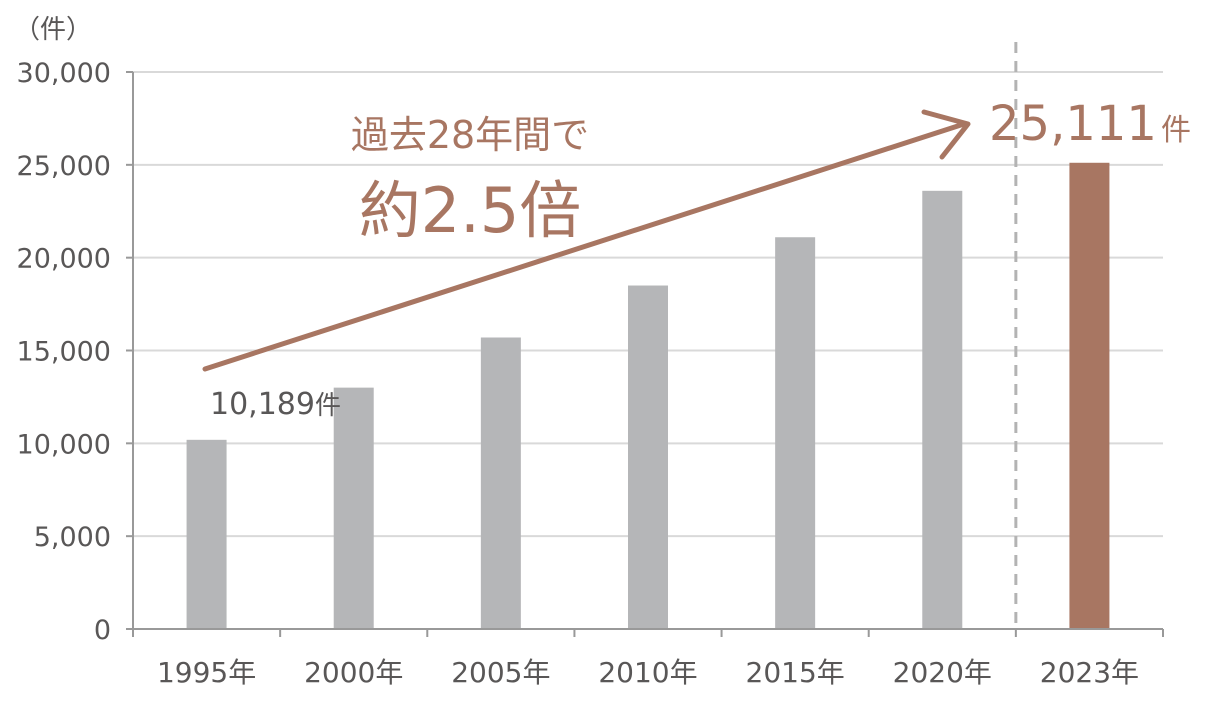 The height and width of the screenshot is (708, 1206). I want to click on end-value-label: 25,111 件, so click(1090, 124).